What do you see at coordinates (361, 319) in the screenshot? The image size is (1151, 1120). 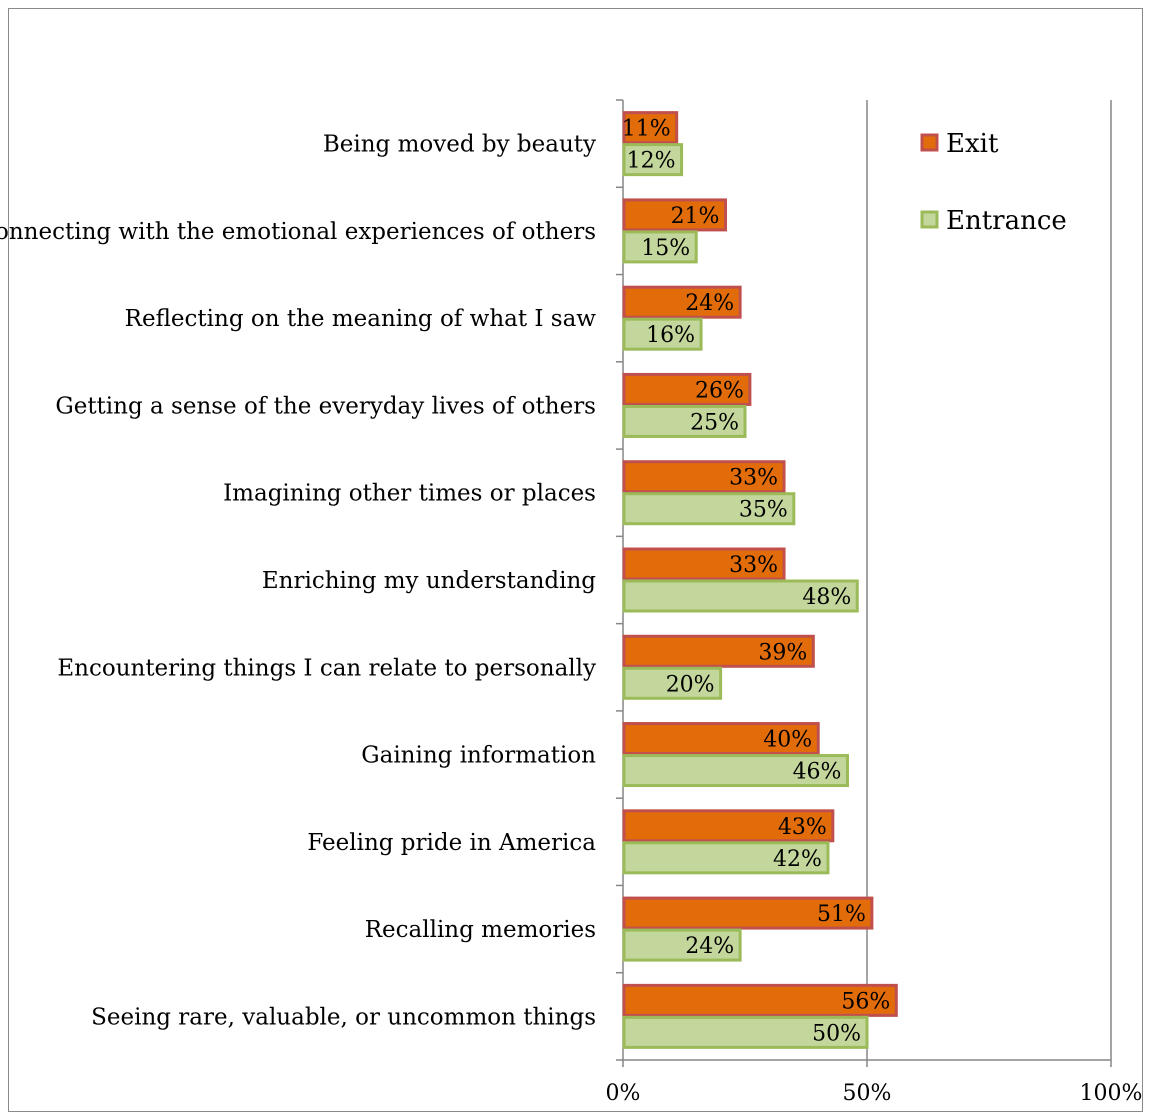 I see `category-label: Reflecting on the meaning of what I saw` at bounding box center [361, 319].